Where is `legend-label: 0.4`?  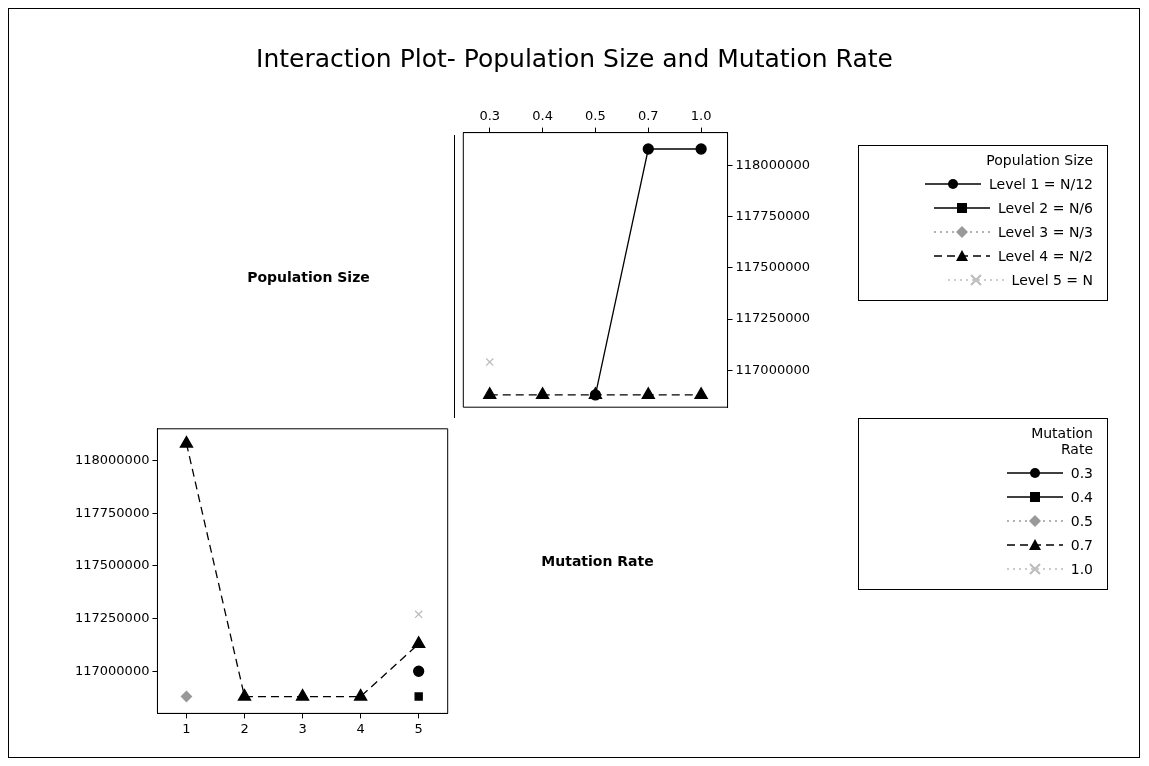 legend-label: 0.4 is located at coordinates (1081, 497).